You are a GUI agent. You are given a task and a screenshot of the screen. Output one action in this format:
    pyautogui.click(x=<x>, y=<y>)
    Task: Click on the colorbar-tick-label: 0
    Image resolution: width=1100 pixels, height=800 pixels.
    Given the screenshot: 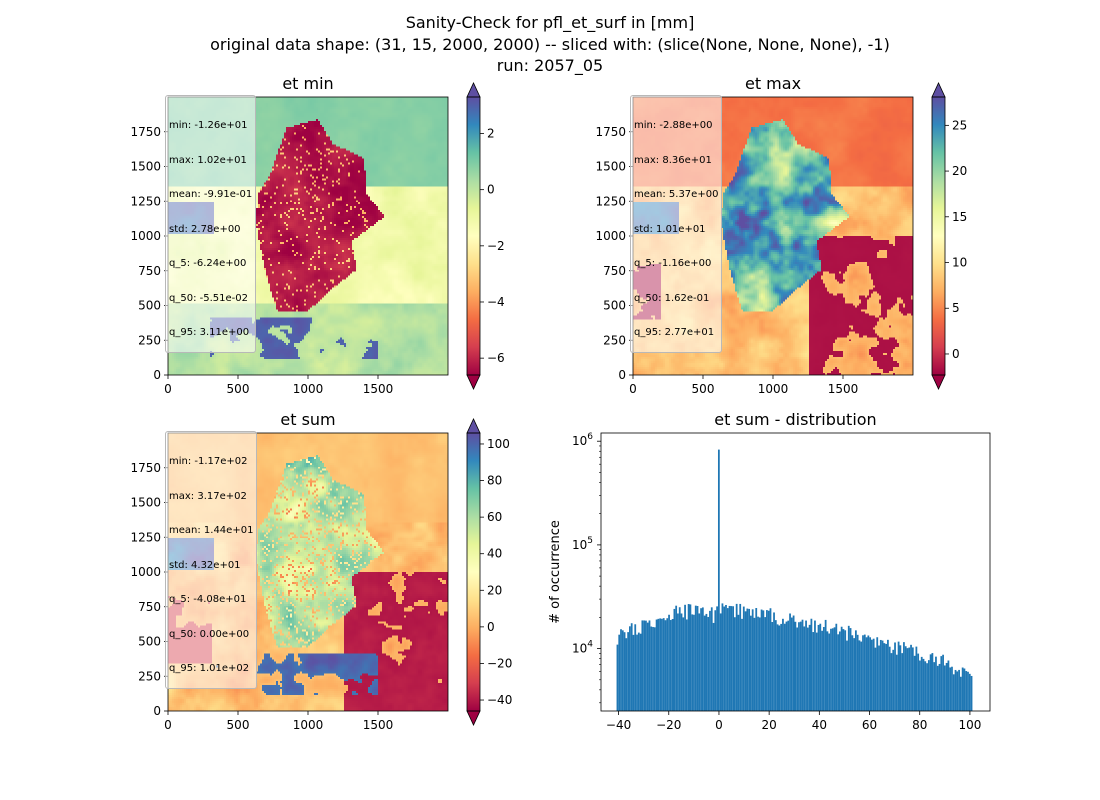 What is the action you would take?
    pyautogui.click(x=491, y=190)
    